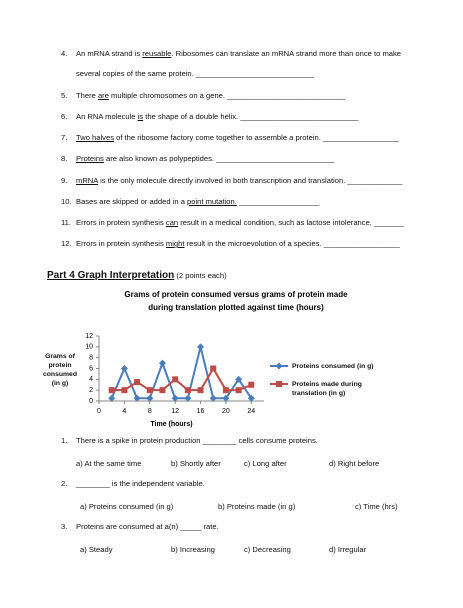 The image size is (463, 608). Describe the element at coordinates (66, 201) in the screenshot. I see `item-number: 10.` at that location.